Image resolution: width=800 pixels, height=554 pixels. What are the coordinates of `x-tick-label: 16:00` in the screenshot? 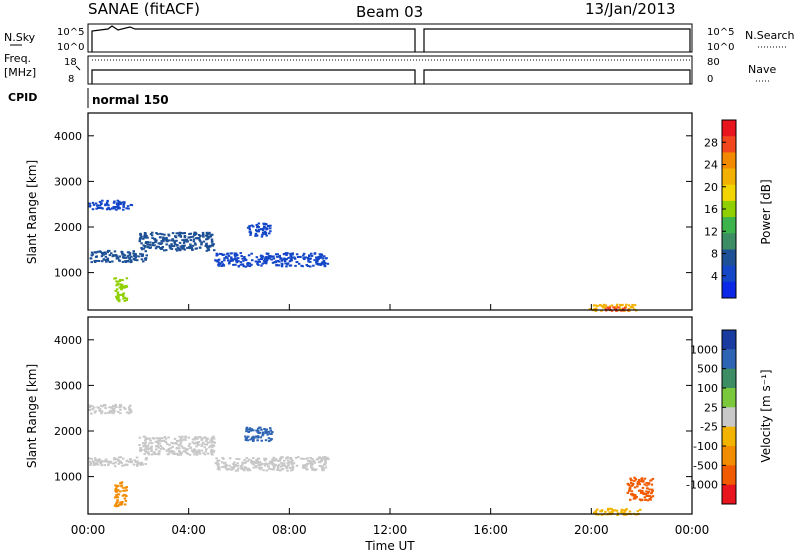 It's located at (490, 530).